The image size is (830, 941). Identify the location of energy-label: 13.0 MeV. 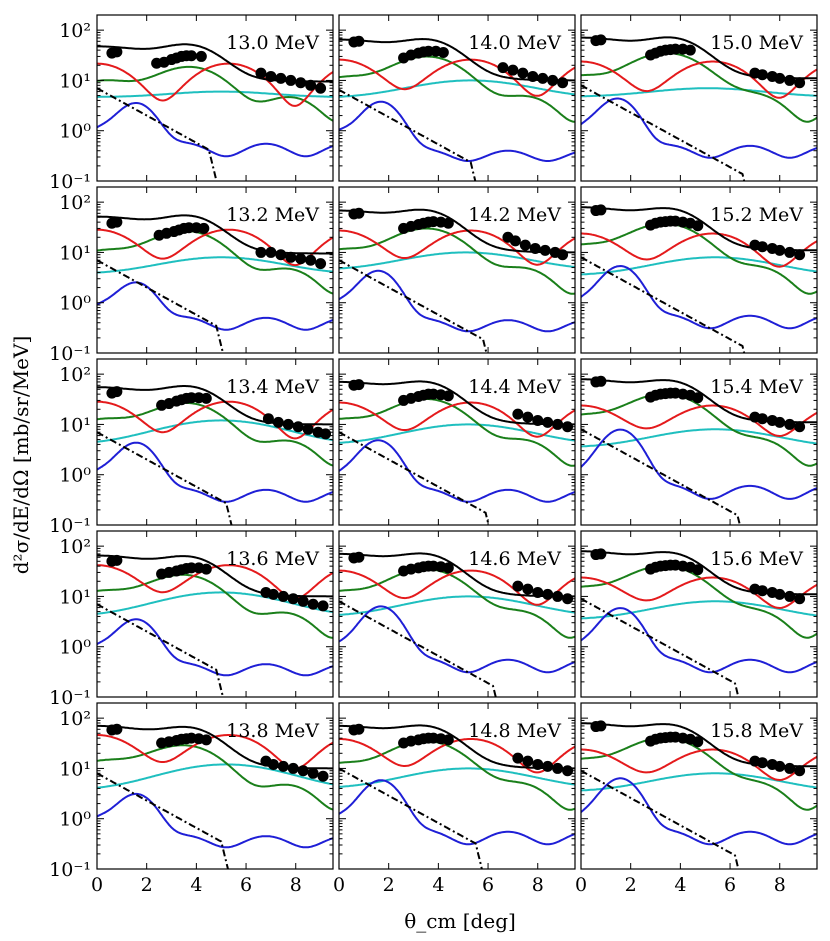
(272, 43).